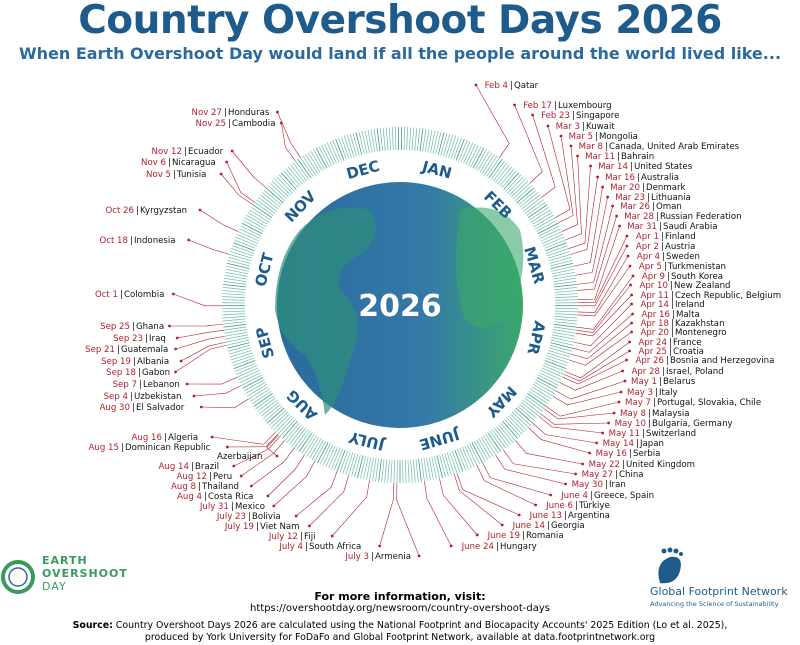 The image size is (800, 645). What do you see at coordinates (528, 526) in the screenshot?
I see `overshoot-date: June 14` at bounding box center [528, 526].